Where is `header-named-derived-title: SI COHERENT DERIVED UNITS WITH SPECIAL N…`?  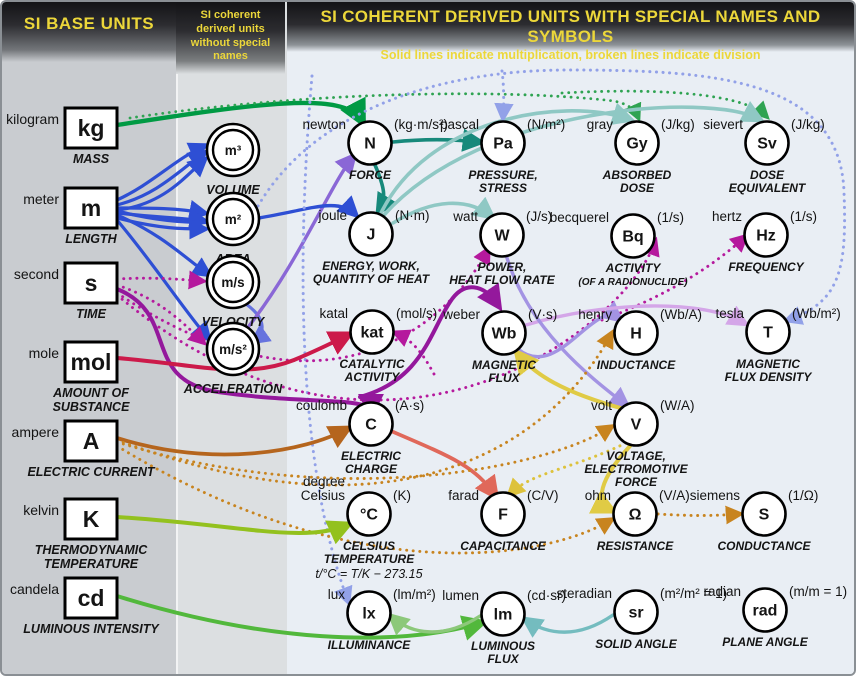 header-named-derived-title: SI COHERENT DERIVED UNITS WITH SPECIAL N… is located at coordinates (570, 26).